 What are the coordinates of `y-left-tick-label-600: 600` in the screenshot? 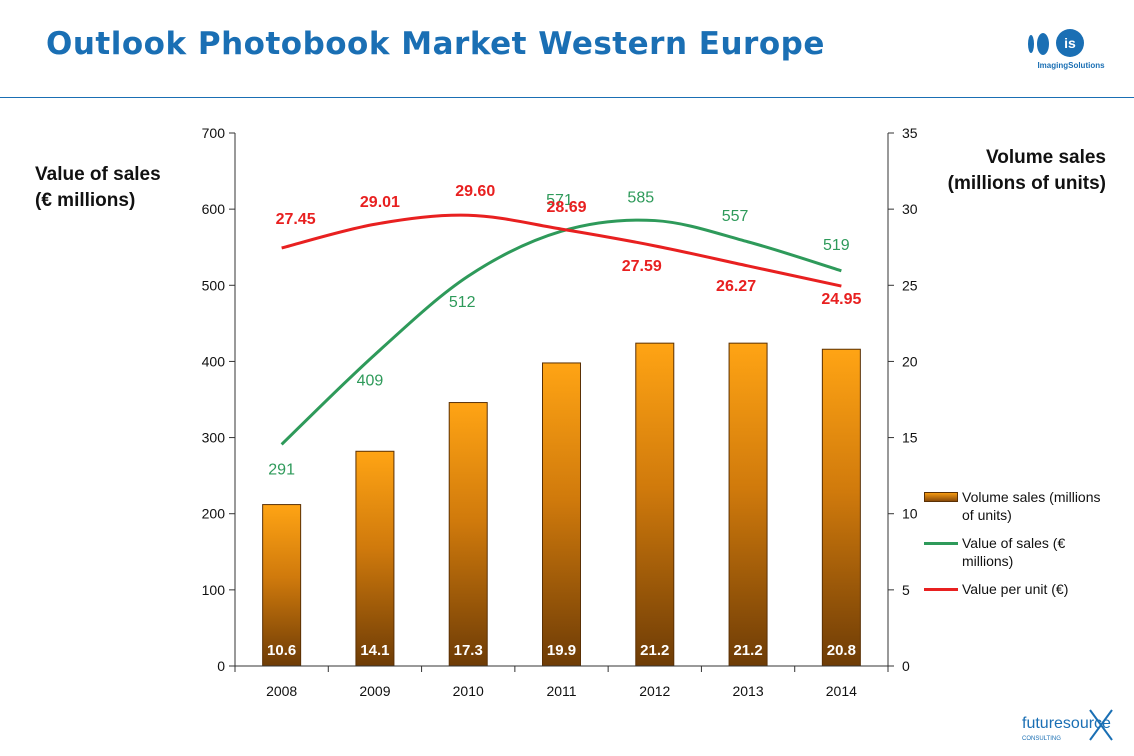 It's located at (214, 209).